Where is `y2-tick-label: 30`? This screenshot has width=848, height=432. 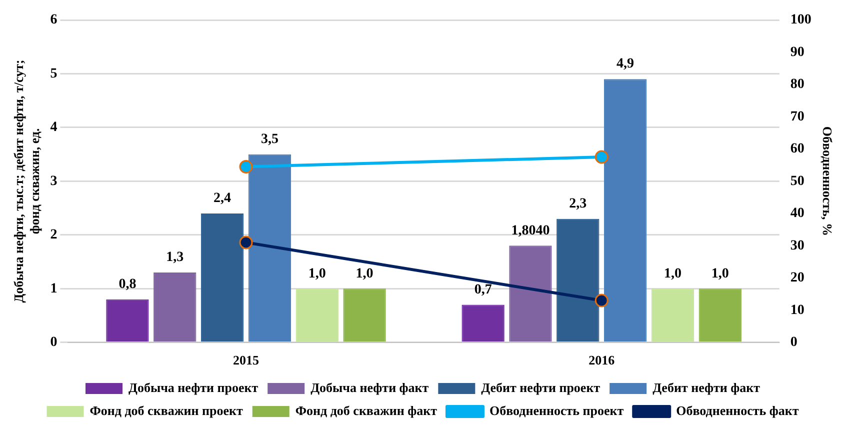
y2-tick-label: 30 is located at coordinates (797, 246).